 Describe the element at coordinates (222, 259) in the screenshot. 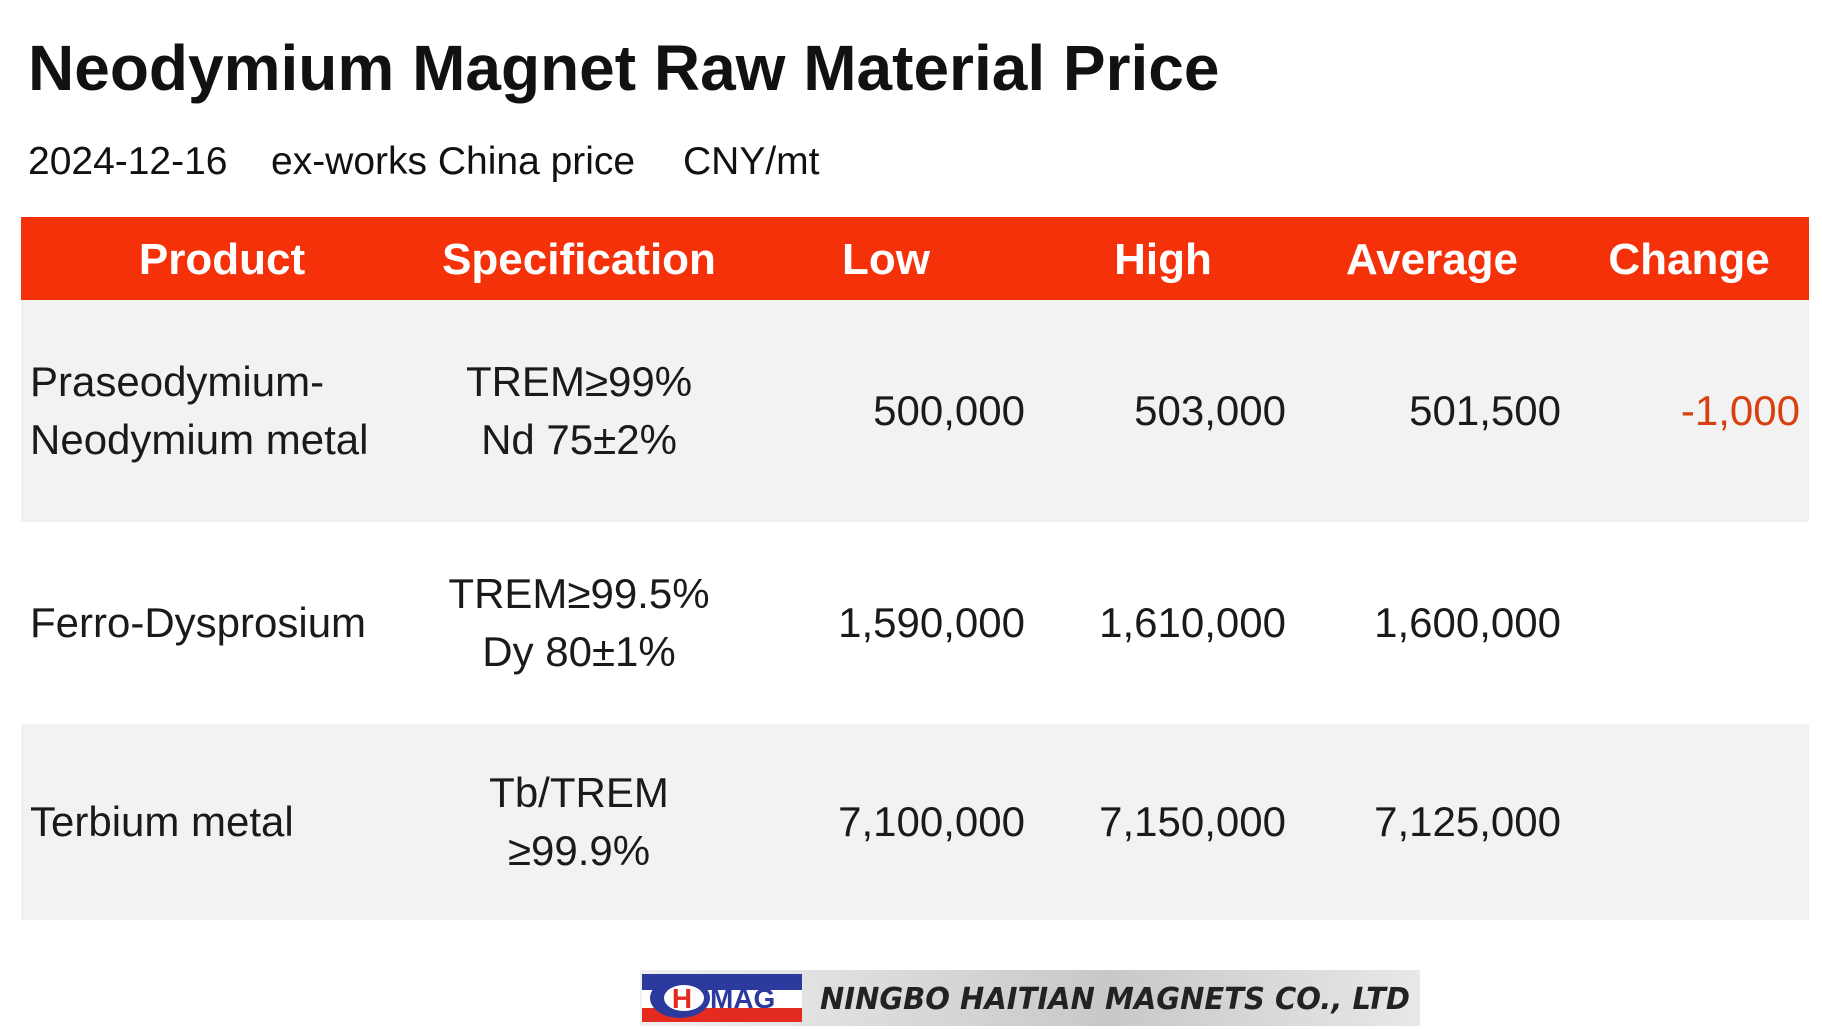

I see `column-header: Product` at that location.